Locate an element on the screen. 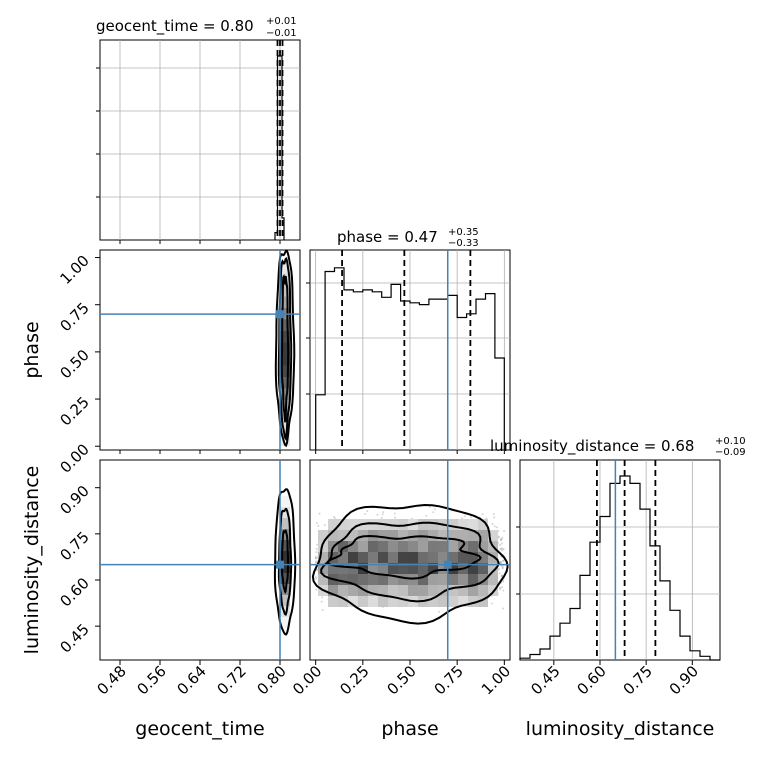 This screenshot has height=760, width=760. svg-text: +0.35 is located at coordinates (463, 232).